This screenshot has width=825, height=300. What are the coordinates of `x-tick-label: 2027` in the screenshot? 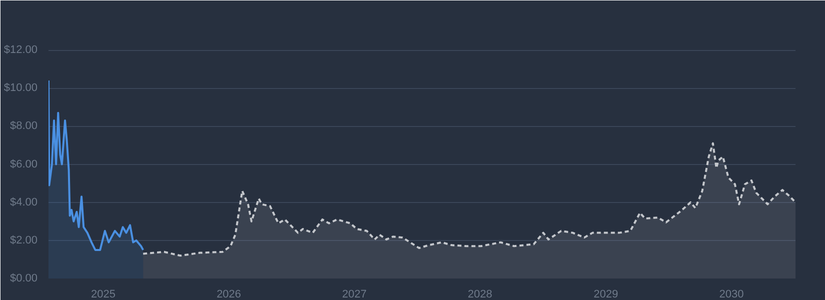 It's located at (354, 294).